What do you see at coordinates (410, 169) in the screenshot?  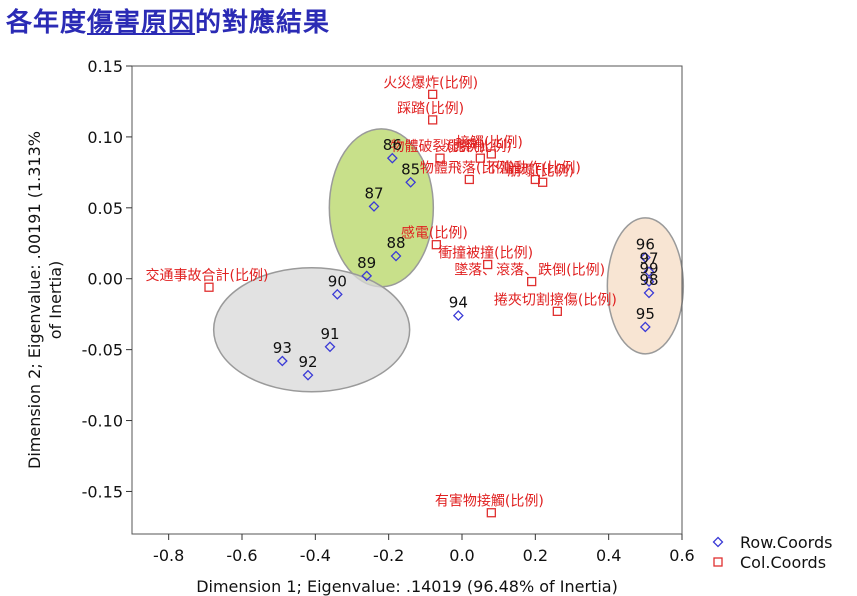 I see `row-point-label: 85` at bounding box center [410, 169].